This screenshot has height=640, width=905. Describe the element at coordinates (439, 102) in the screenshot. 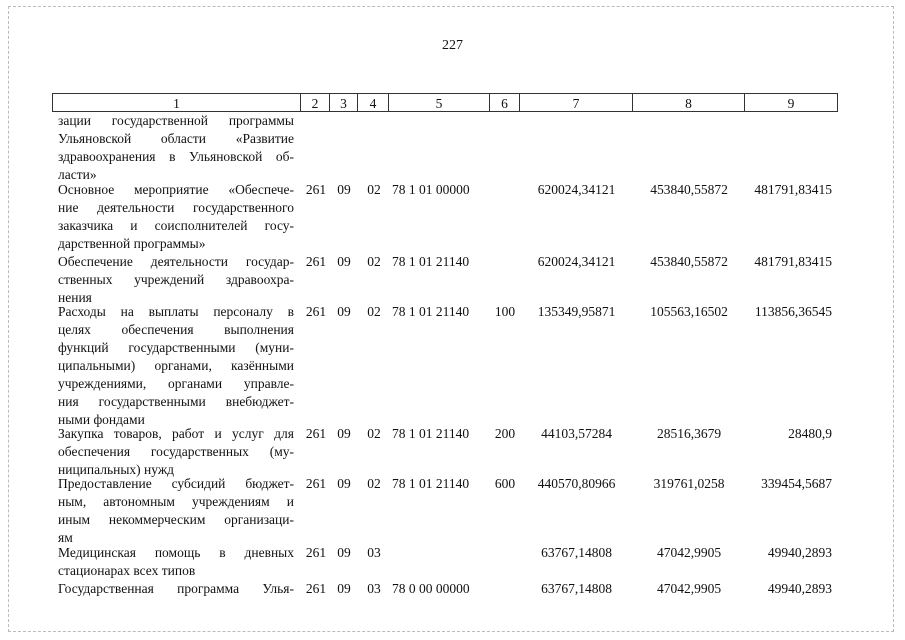

I see `header-col-5: 5` at that location.